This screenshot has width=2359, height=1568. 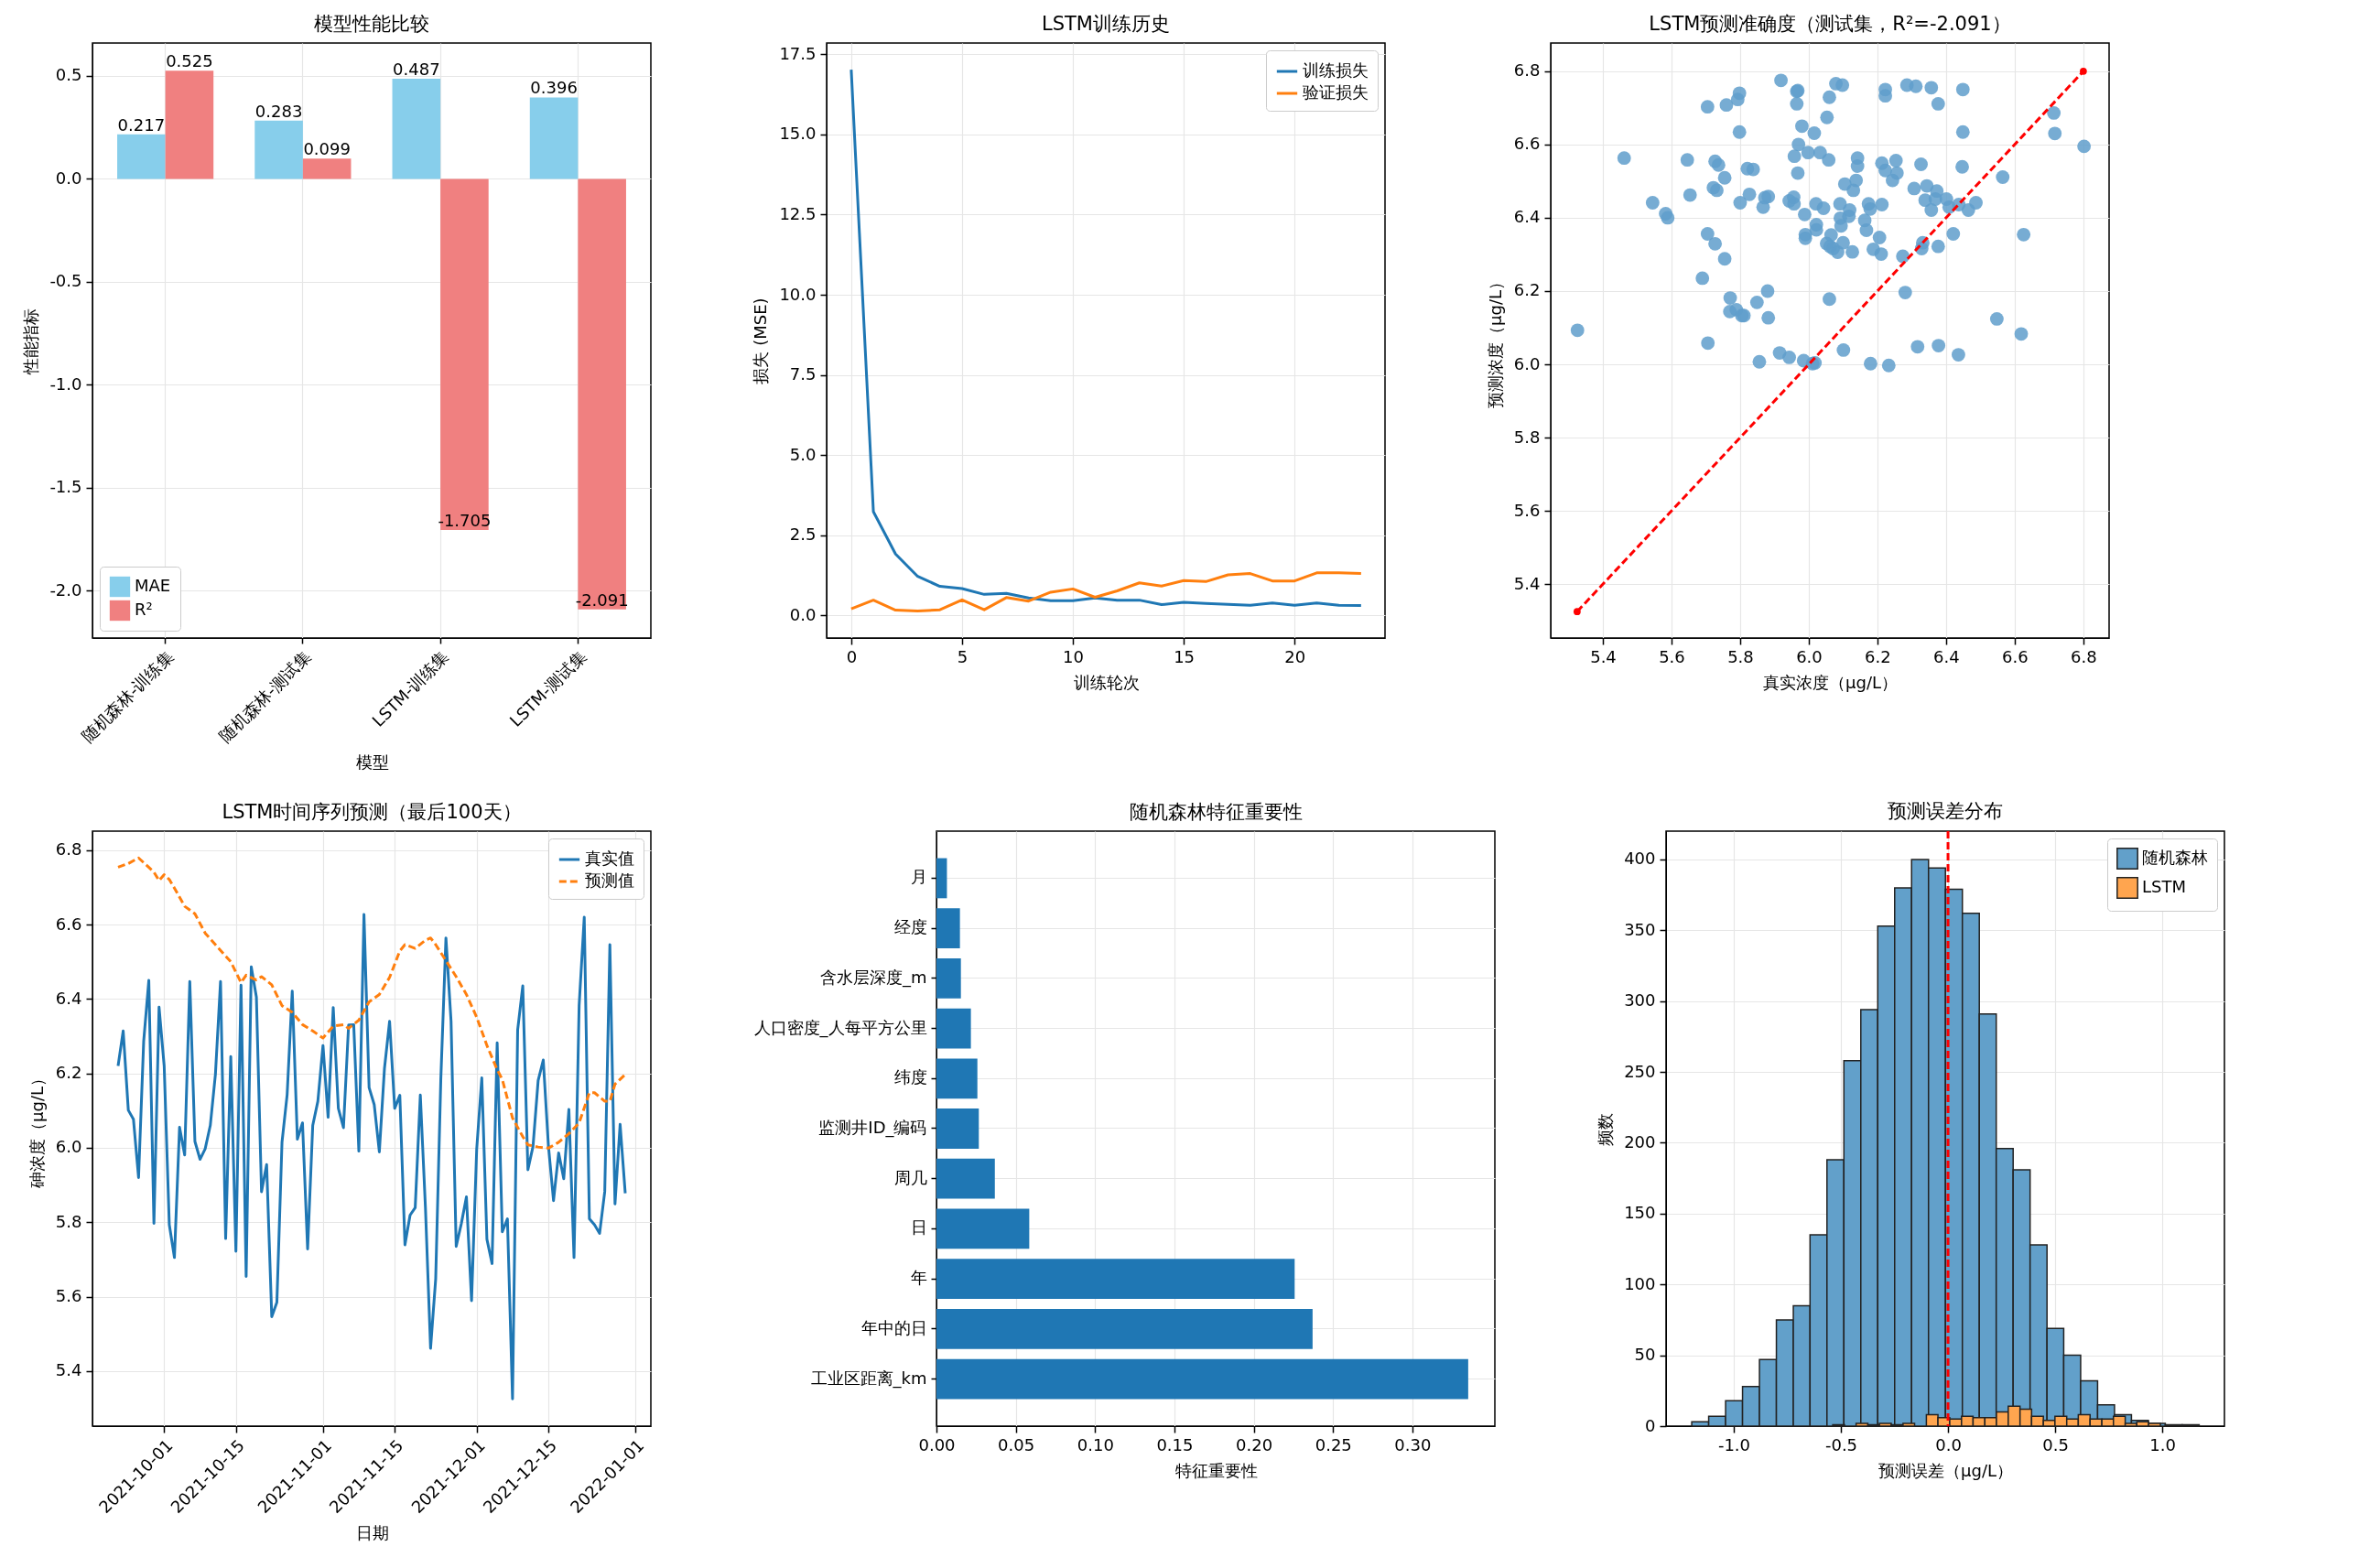 I want to click on y-tick-label: 周几, so click(x=910, y=1177).